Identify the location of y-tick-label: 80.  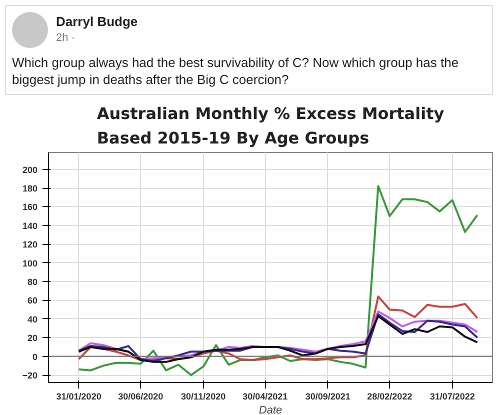
(32, 282).